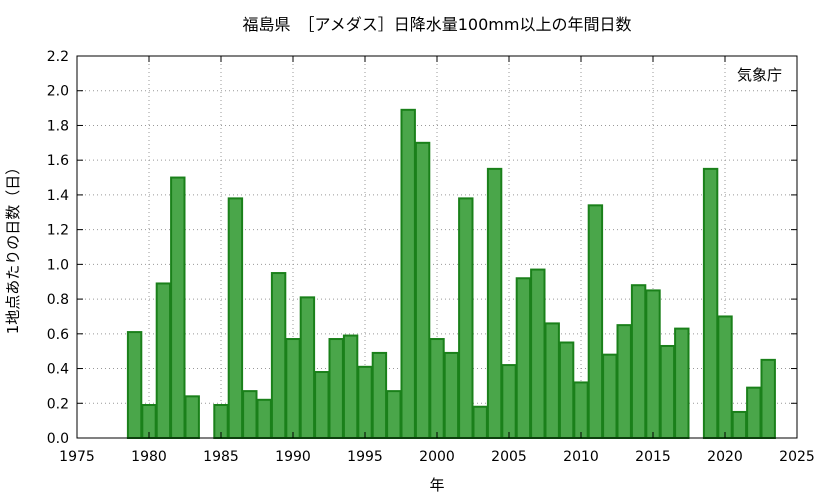  What do you see at coordinates (581, 410) in the screenshot?
I see `bar-2010` at bounding box center [581, 410].